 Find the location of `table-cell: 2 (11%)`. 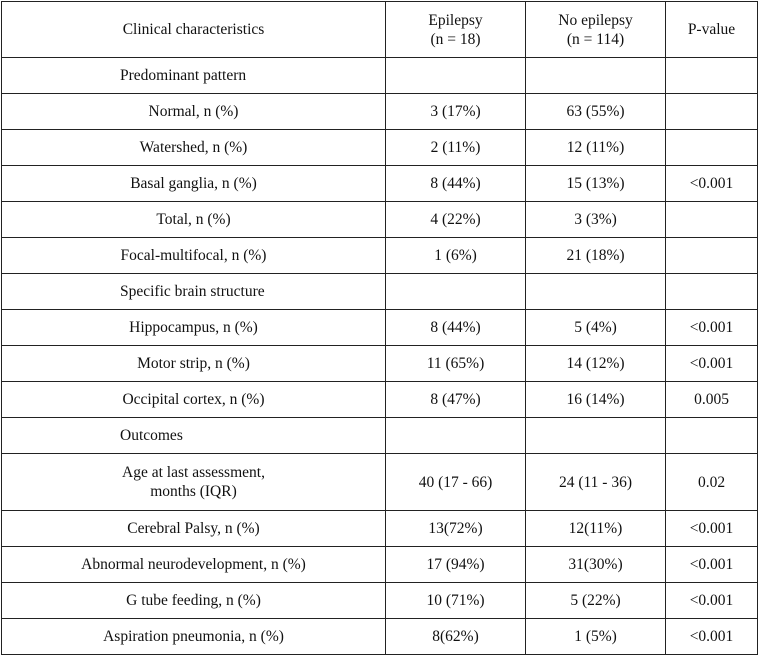

table-cell: 2 (11%) is located at coordinates (455, 147).